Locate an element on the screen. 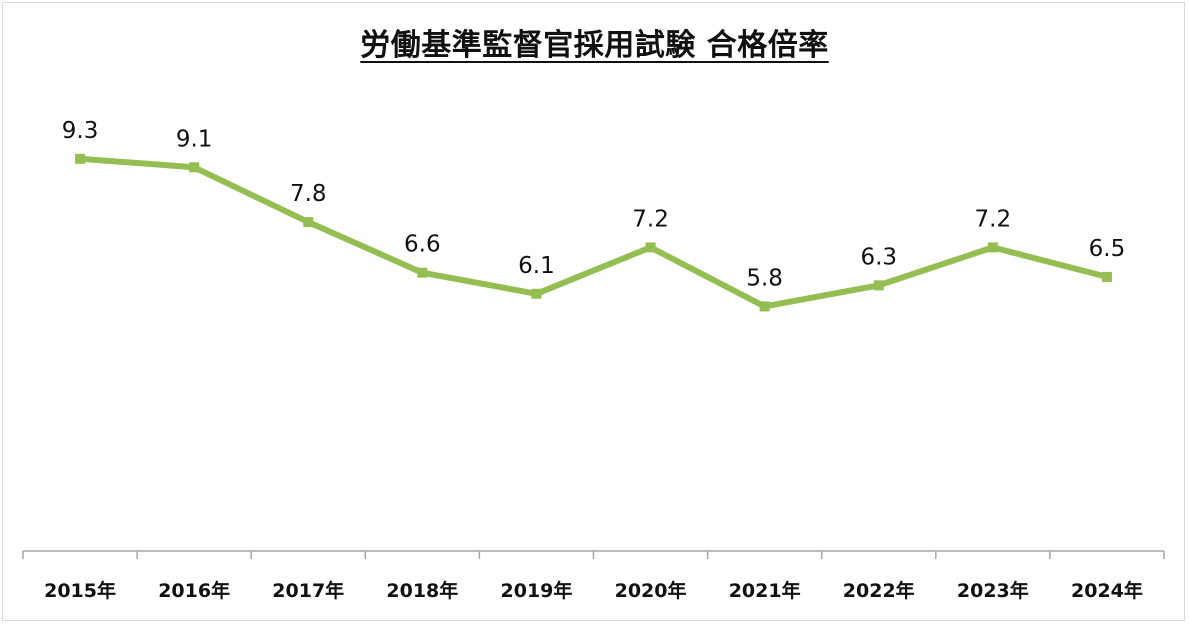  x-tick-label-2020年: 2020年 is located at coordinates (651, 590).